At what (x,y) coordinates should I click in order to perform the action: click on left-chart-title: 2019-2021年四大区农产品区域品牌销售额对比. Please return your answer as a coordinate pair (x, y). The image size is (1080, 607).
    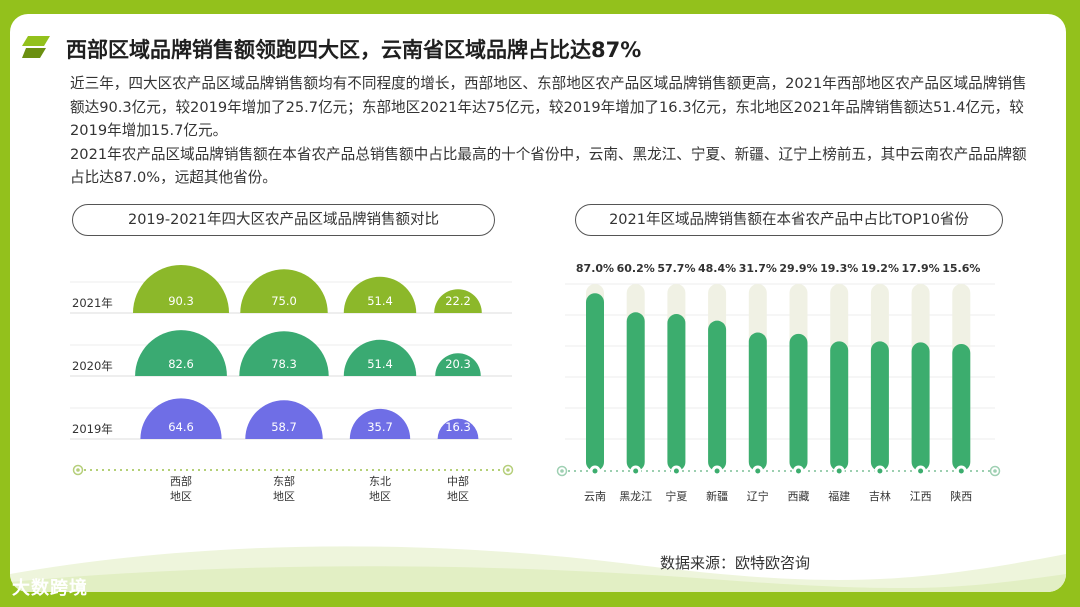
    Looking at the image, I should click on (283, 220).